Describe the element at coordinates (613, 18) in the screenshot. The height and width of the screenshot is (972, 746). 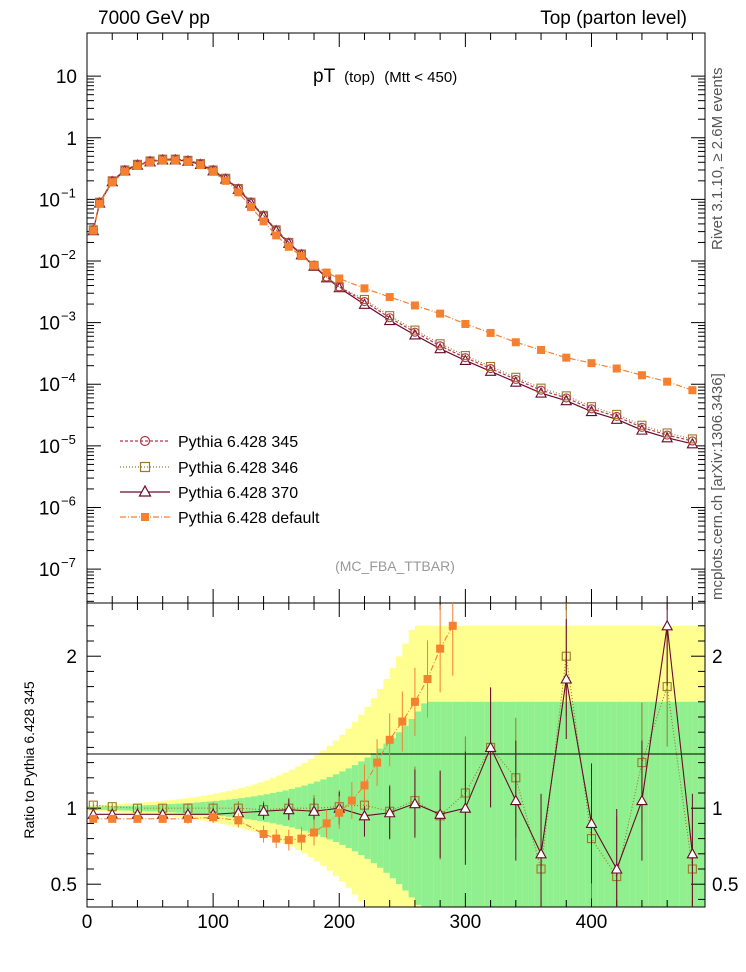
I see `header-level: Top (parton level)` at that location.